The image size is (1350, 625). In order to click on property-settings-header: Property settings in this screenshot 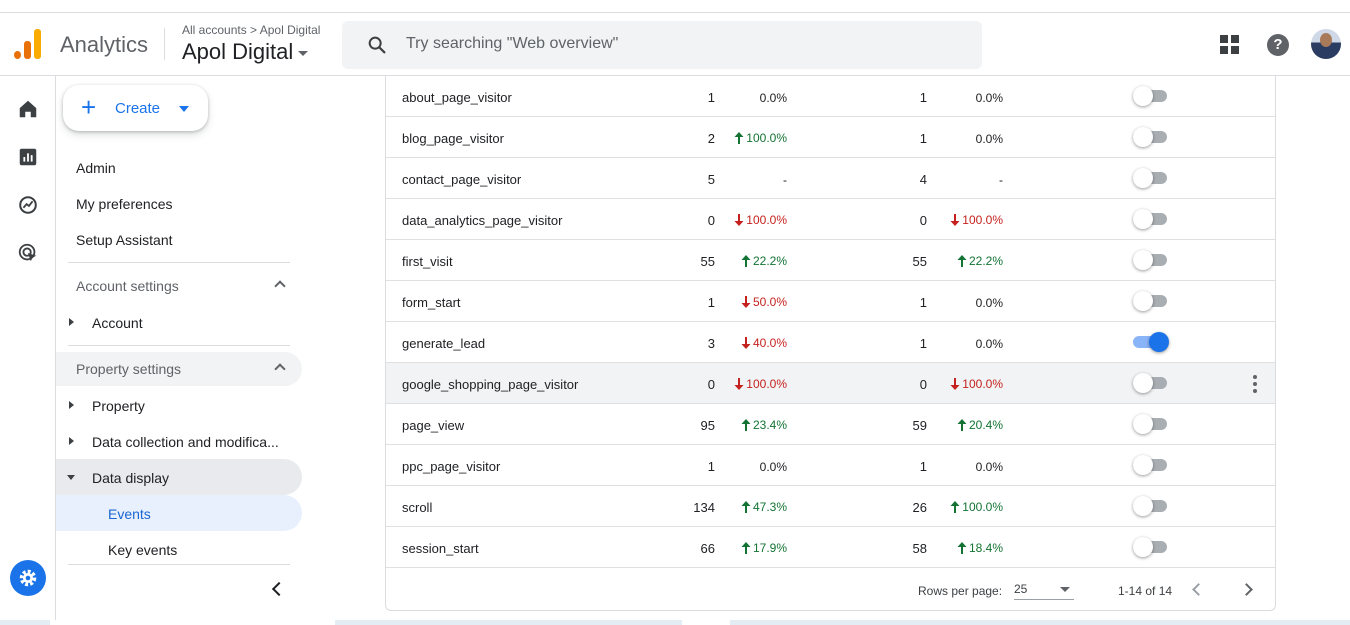, I will do `click(179, 369)`.